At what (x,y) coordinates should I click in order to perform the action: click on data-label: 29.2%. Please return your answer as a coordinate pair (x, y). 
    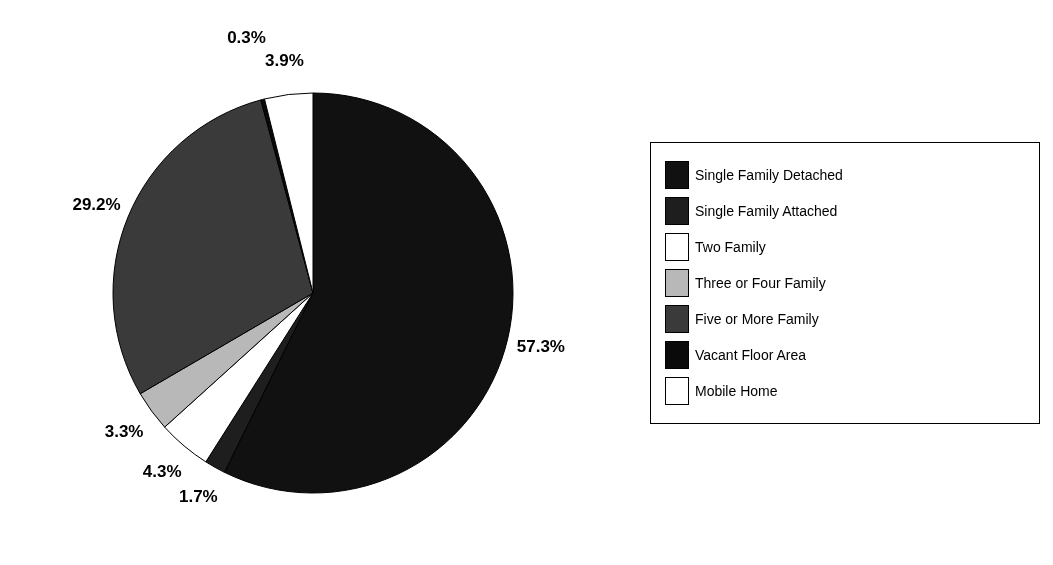
    Looking at the image, I should click on (96, 204).